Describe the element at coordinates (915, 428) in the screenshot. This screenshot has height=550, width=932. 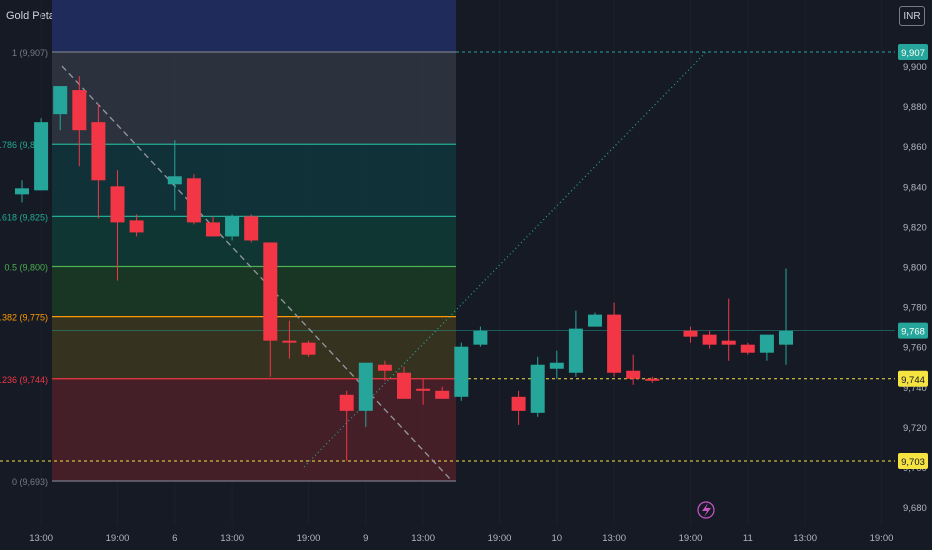
I see `y-tick-label: 9,720` at that location.